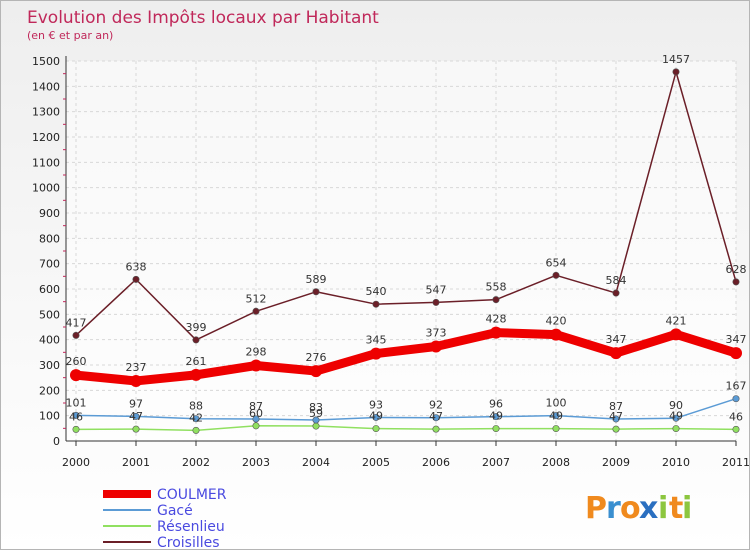 This screenshot has width=750, height=550. I want to click on y-tick-label: 700, so click(49, 264).